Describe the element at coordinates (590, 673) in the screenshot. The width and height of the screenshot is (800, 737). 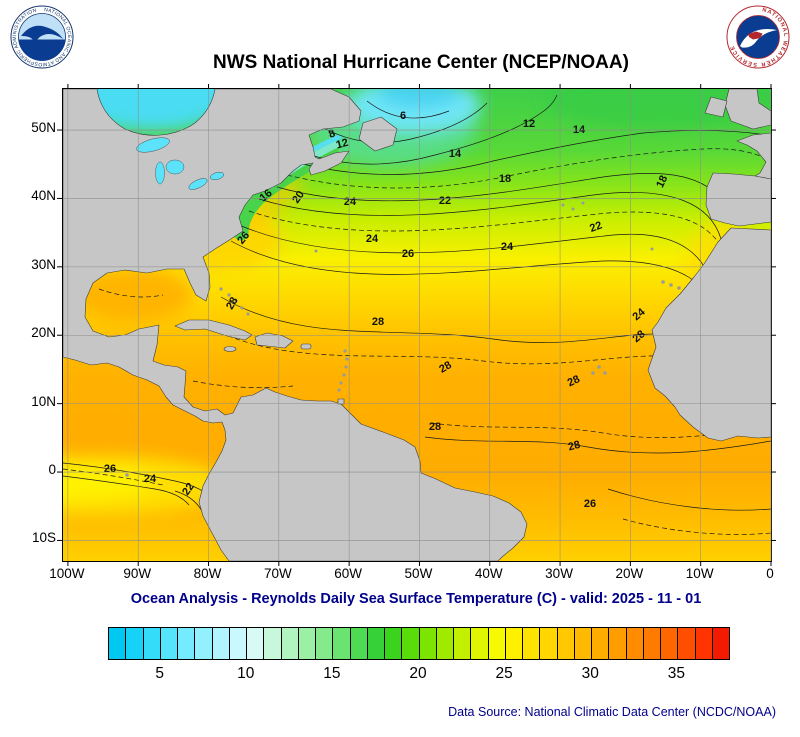
I see `colorbar-tick-label: 30` at that location.